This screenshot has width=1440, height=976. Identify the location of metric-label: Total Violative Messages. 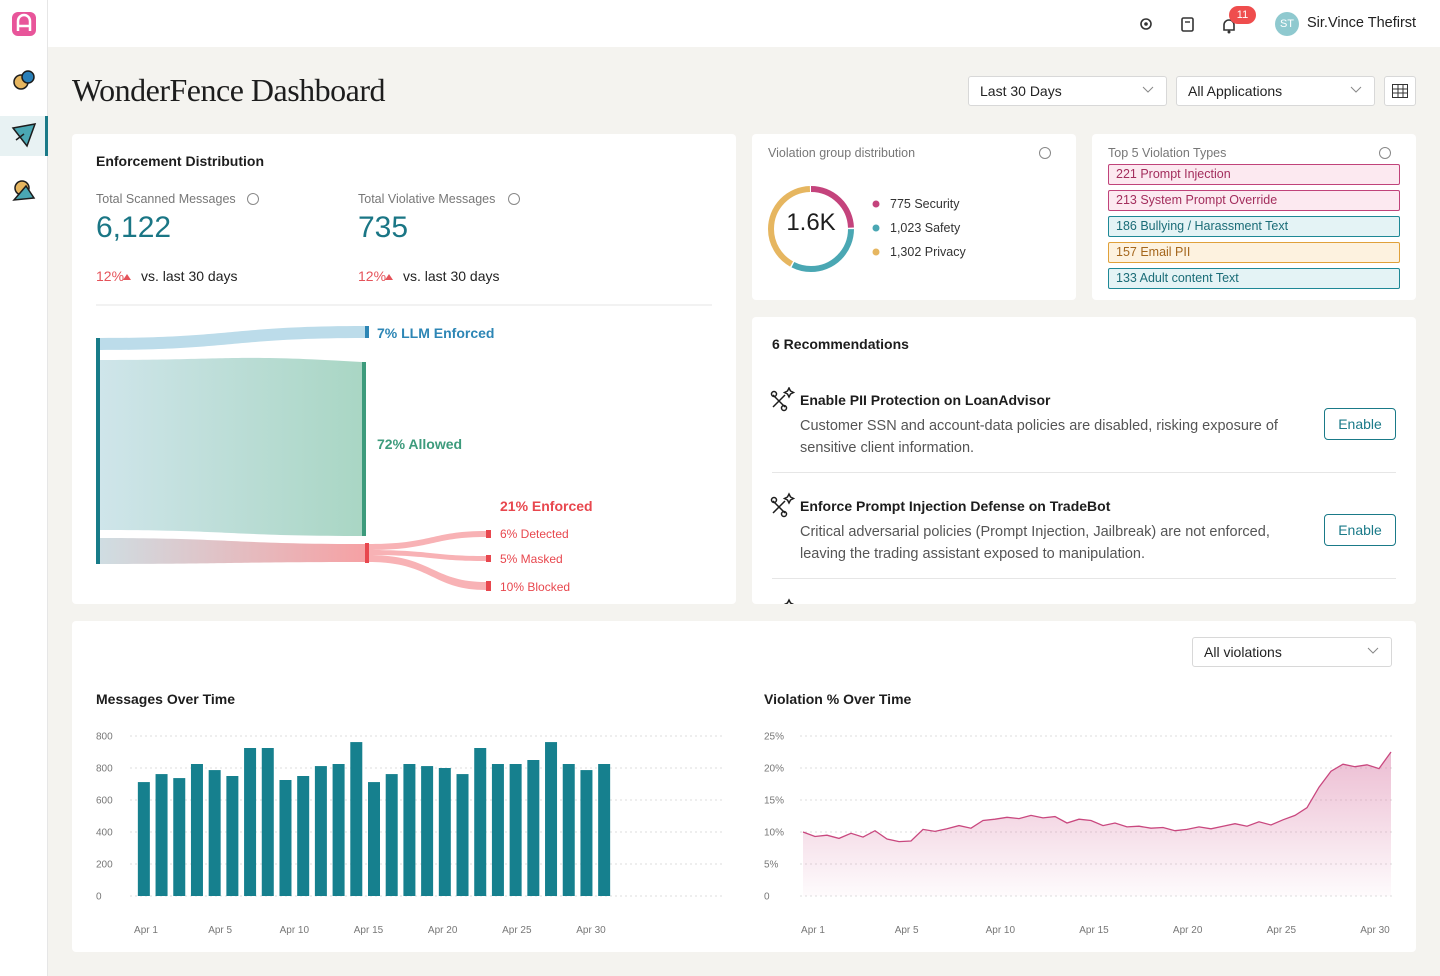
(427, 199).